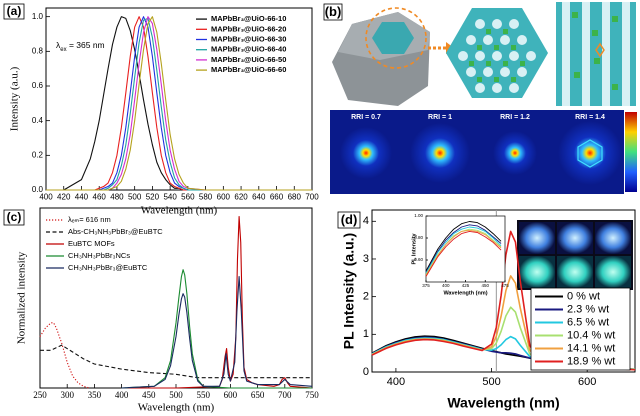 Image resolution: width=640 pixels, height=416 pixels. What do you see at coordinates (248, 18) in the screenshot?
I see `legend-label: MAPbBr₃@UiO-66-10` at bounding box center [248, 18].